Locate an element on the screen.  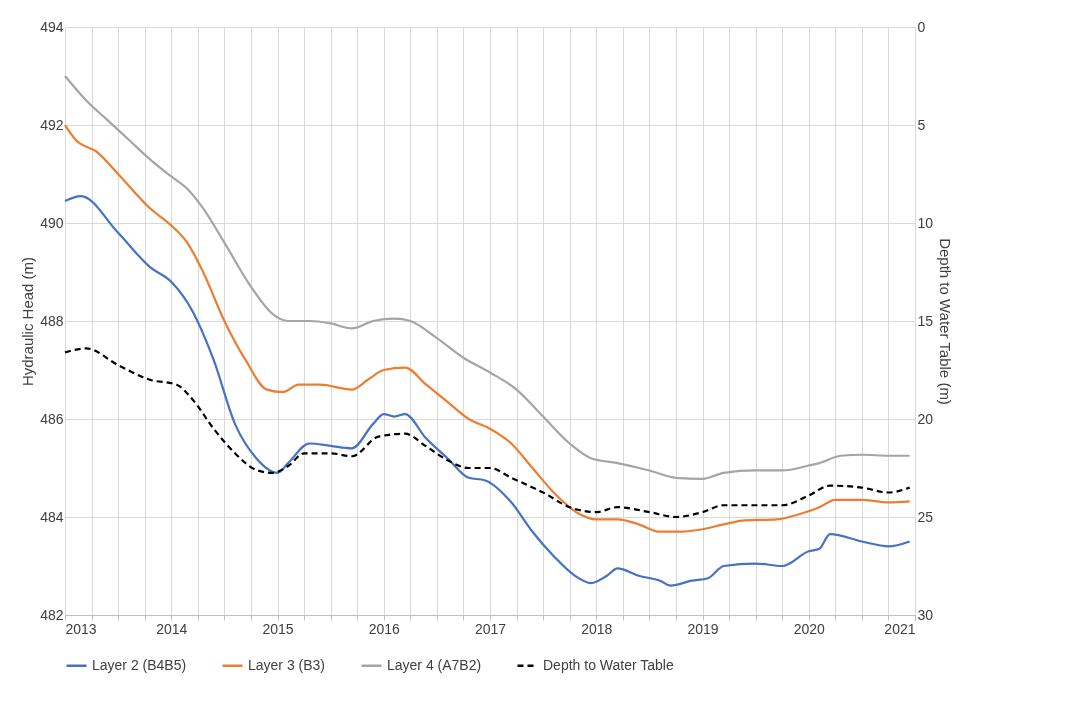
y-tick-label: 482 is located at coordinates (52, 614).